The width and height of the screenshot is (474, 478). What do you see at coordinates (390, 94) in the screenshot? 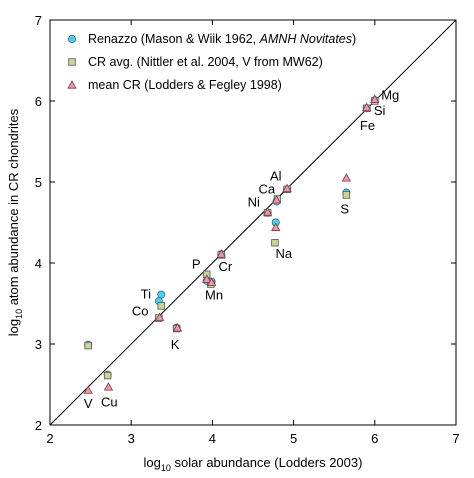
I see `element-label: Mg` at bounding box center [390, 94].